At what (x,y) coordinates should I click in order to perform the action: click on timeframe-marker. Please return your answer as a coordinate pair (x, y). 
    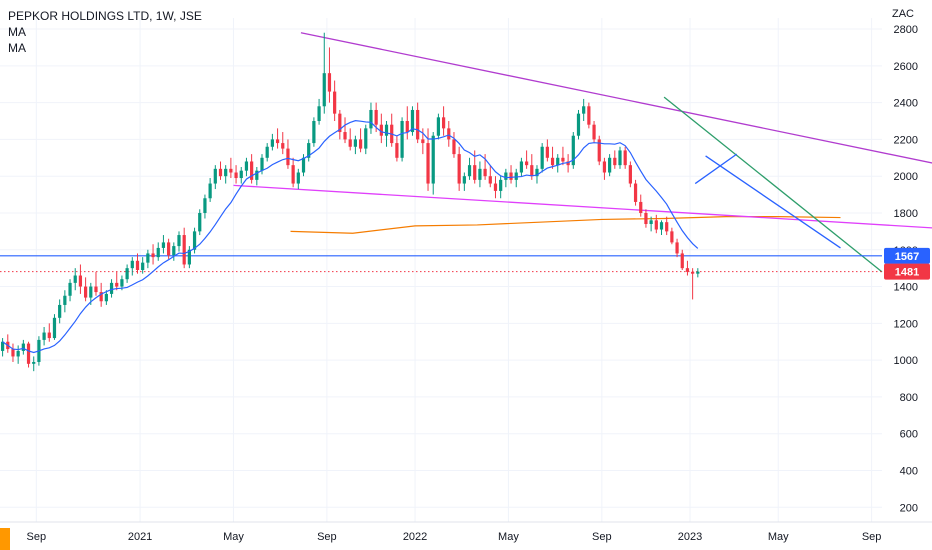
    Looking at the image, I should click on (5, 539).